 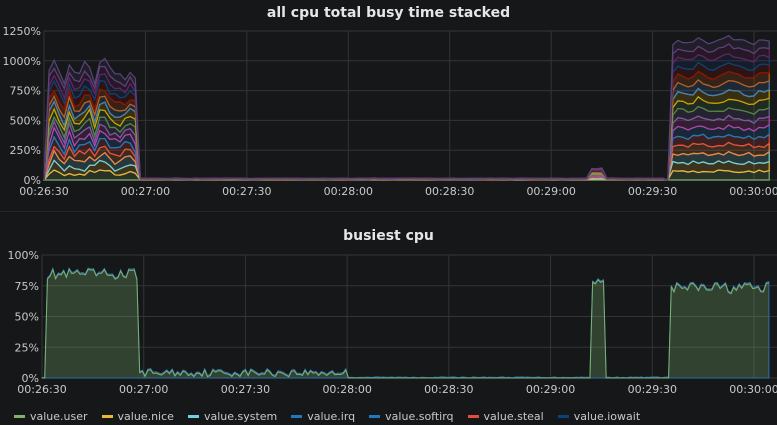 I want to click on legend-item: value.steal, so click(x=505, y=416).